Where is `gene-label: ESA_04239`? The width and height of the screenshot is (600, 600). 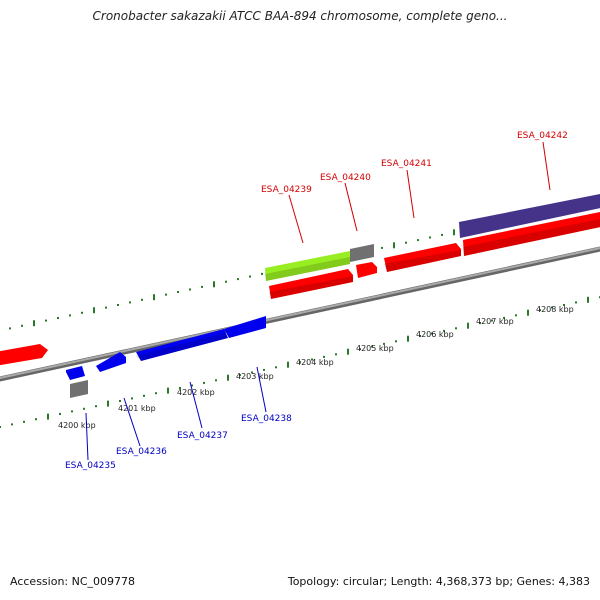
gene-label: ESA_04239 is located at coordinates (286, 190).